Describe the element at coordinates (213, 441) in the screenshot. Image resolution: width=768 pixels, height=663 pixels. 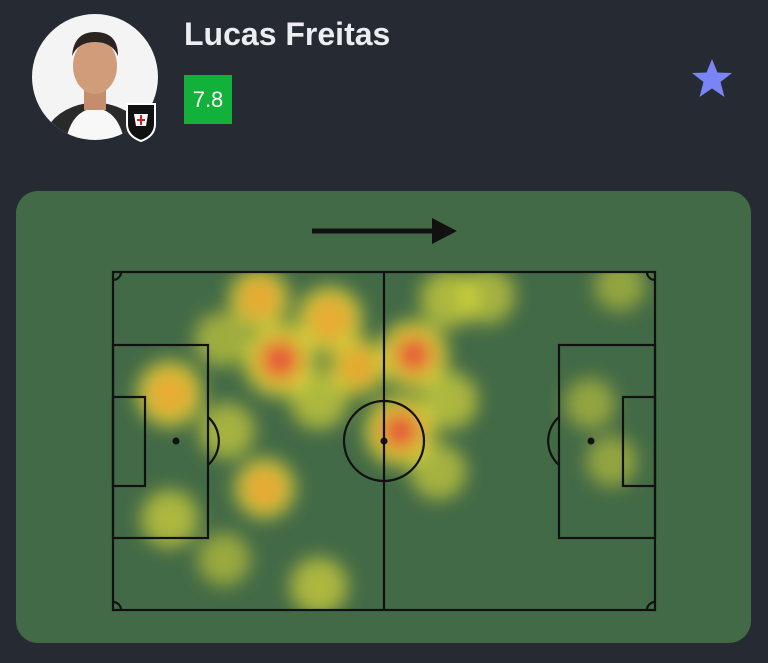
I see `left-penalty-arc` at that location.